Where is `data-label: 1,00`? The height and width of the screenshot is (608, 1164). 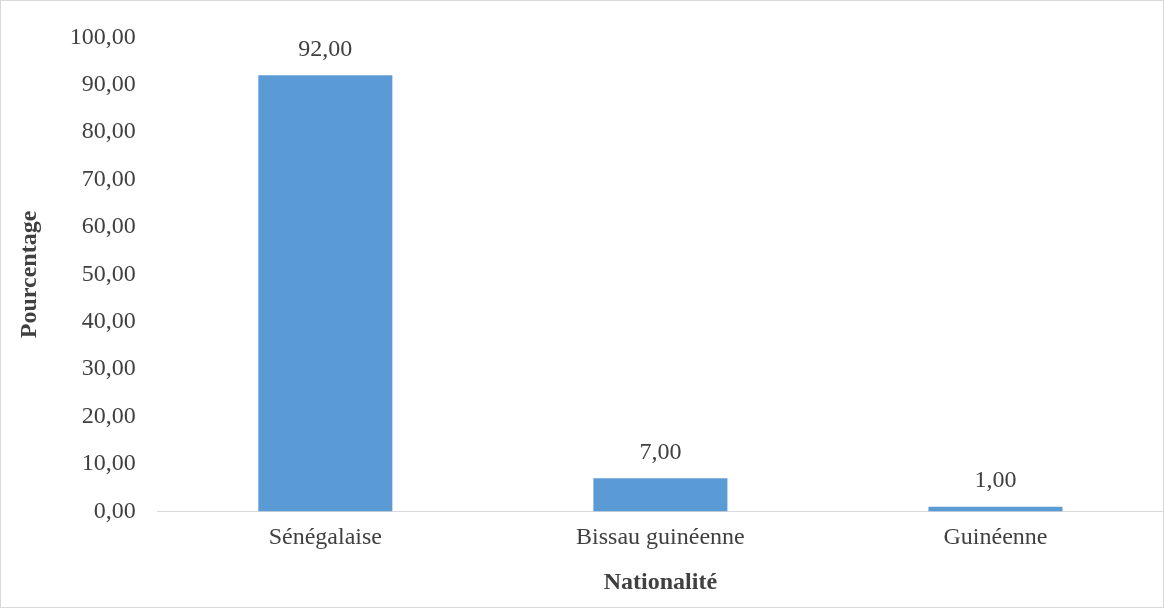
data-label: 1,00 is located at coordinates (995, 478).